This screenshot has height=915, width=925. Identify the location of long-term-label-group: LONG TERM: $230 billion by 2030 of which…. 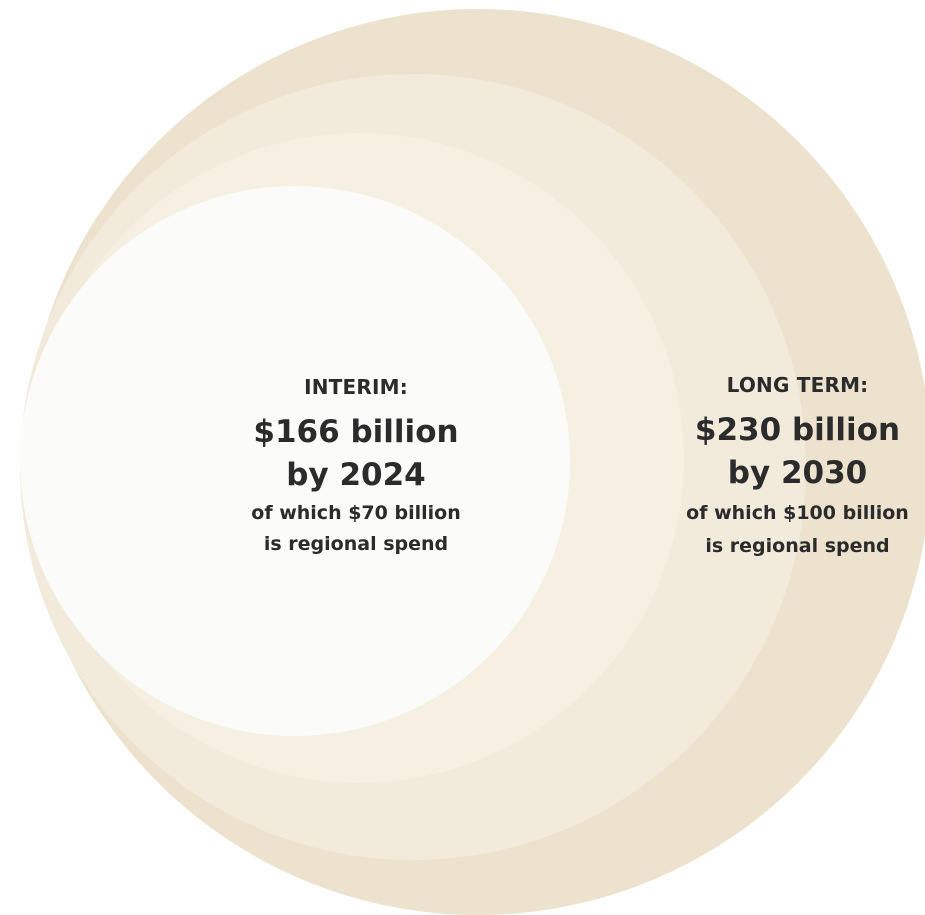
(797, 467).